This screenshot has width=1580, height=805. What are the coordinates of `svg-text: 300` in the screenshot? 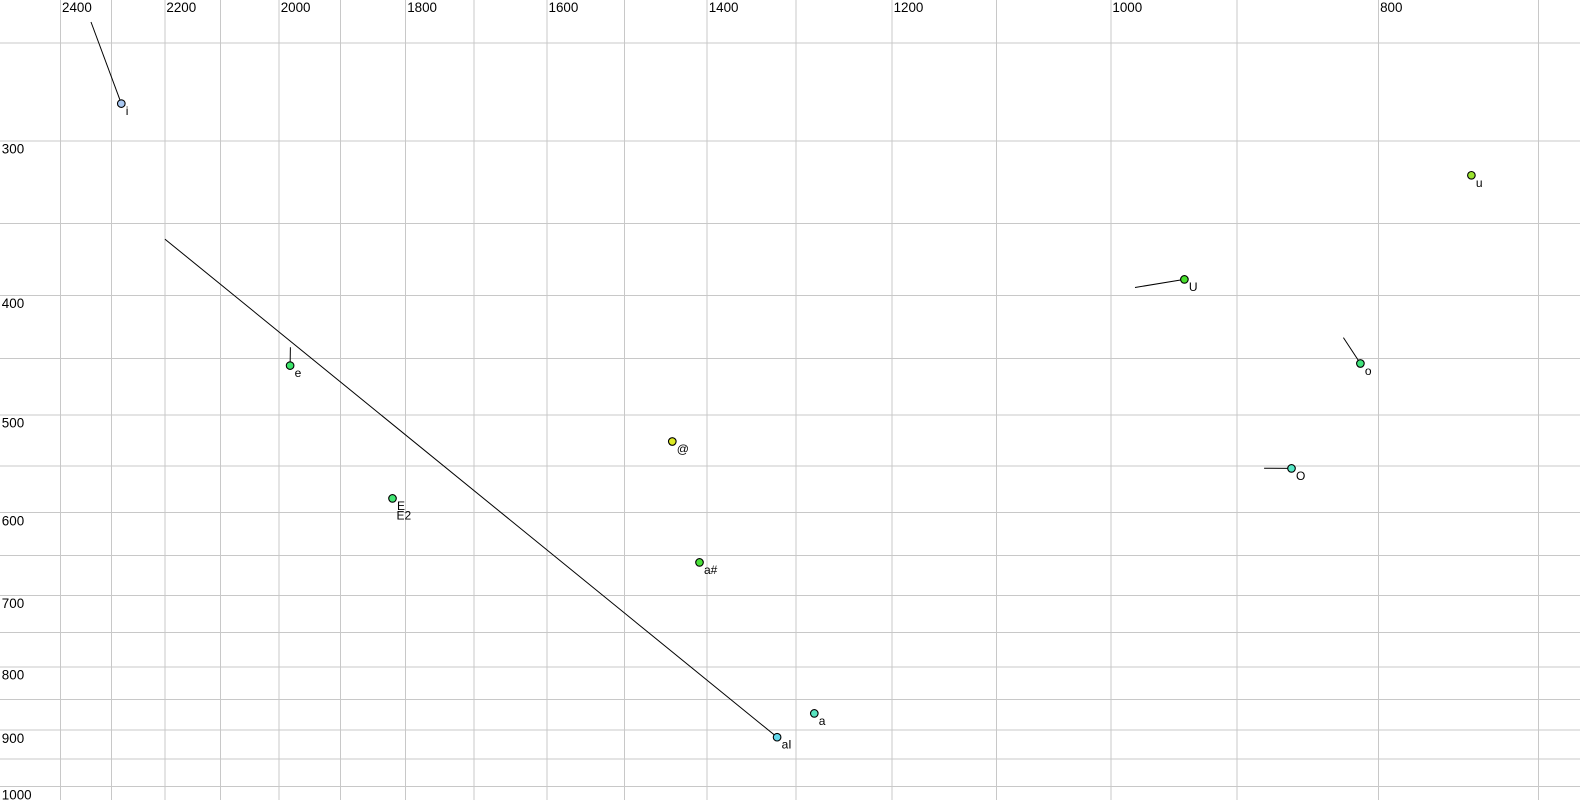 It's located at (13, 149).